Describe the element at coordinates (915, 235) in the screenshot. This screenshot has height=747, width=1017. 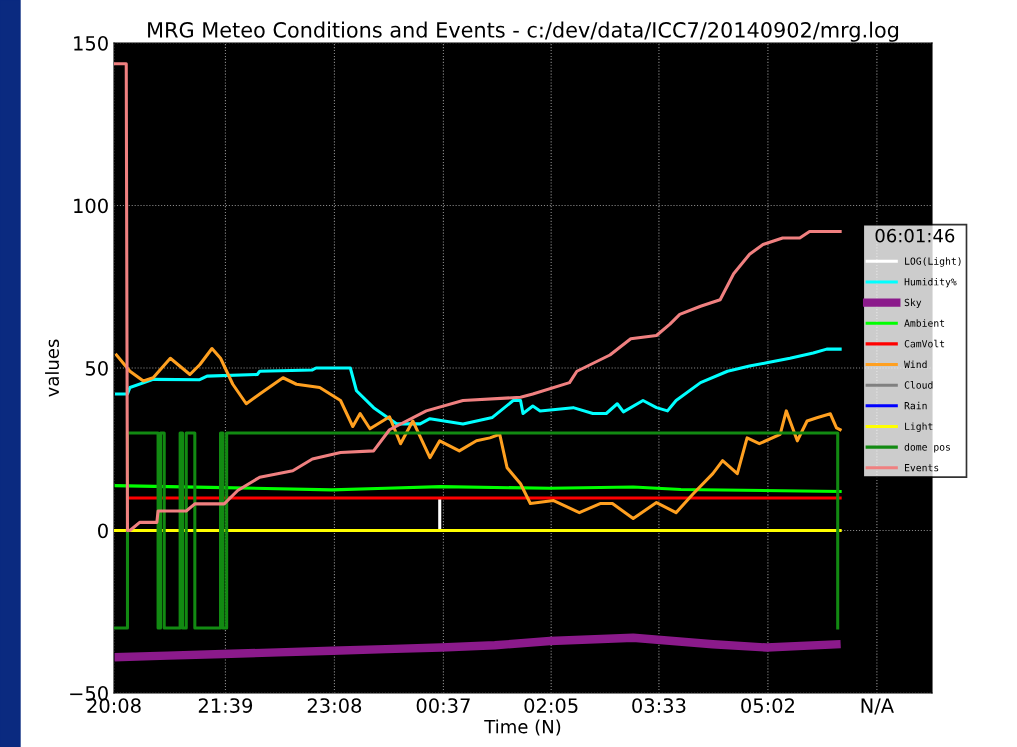
I see `legend-title: 06:01:46` at that location.